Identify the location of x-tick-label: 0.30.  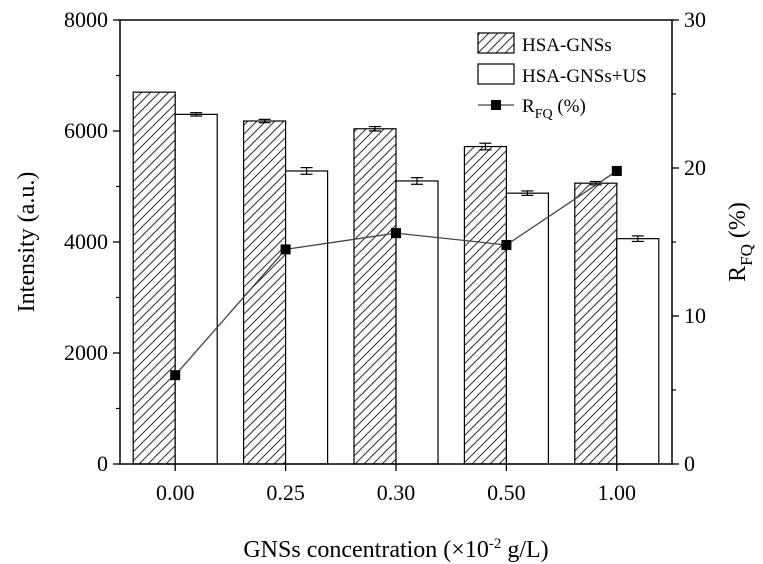
(396, 492).